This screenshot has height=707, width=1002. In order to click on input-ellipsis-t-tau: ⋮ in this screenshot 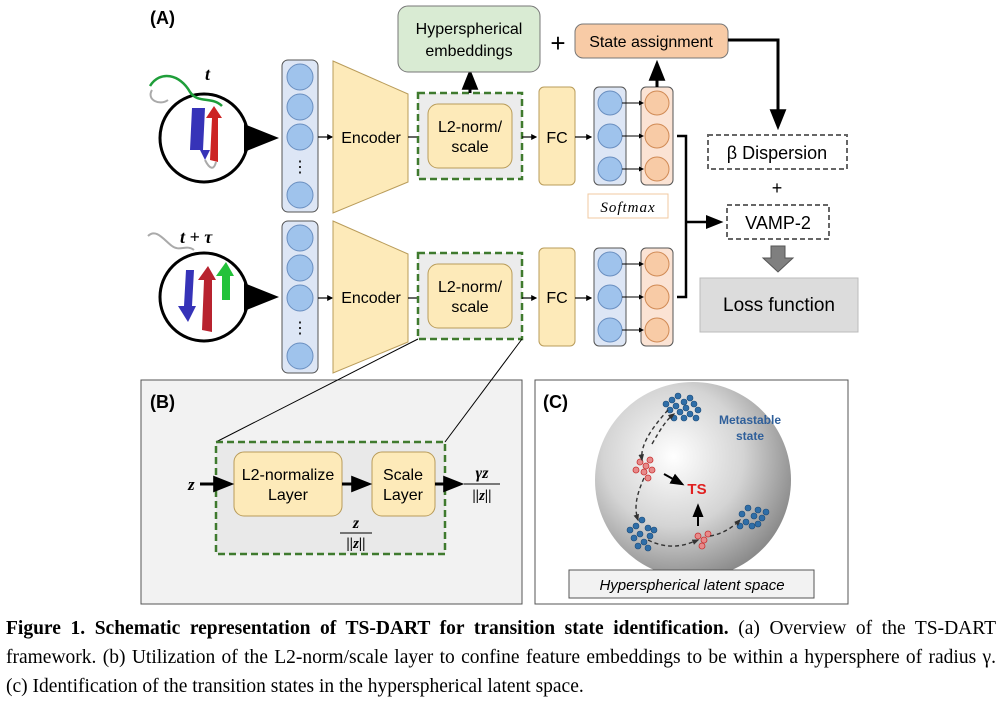, I will do `click(300, 328)`.